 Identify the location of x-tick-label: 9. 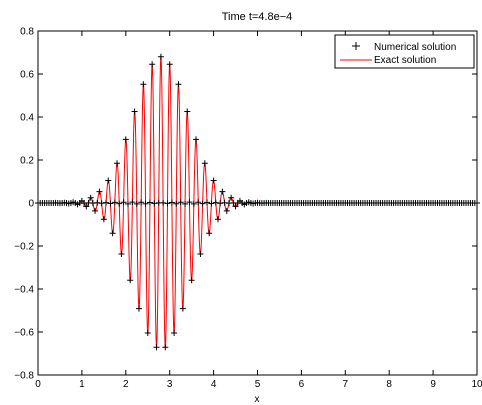
(433, 384).